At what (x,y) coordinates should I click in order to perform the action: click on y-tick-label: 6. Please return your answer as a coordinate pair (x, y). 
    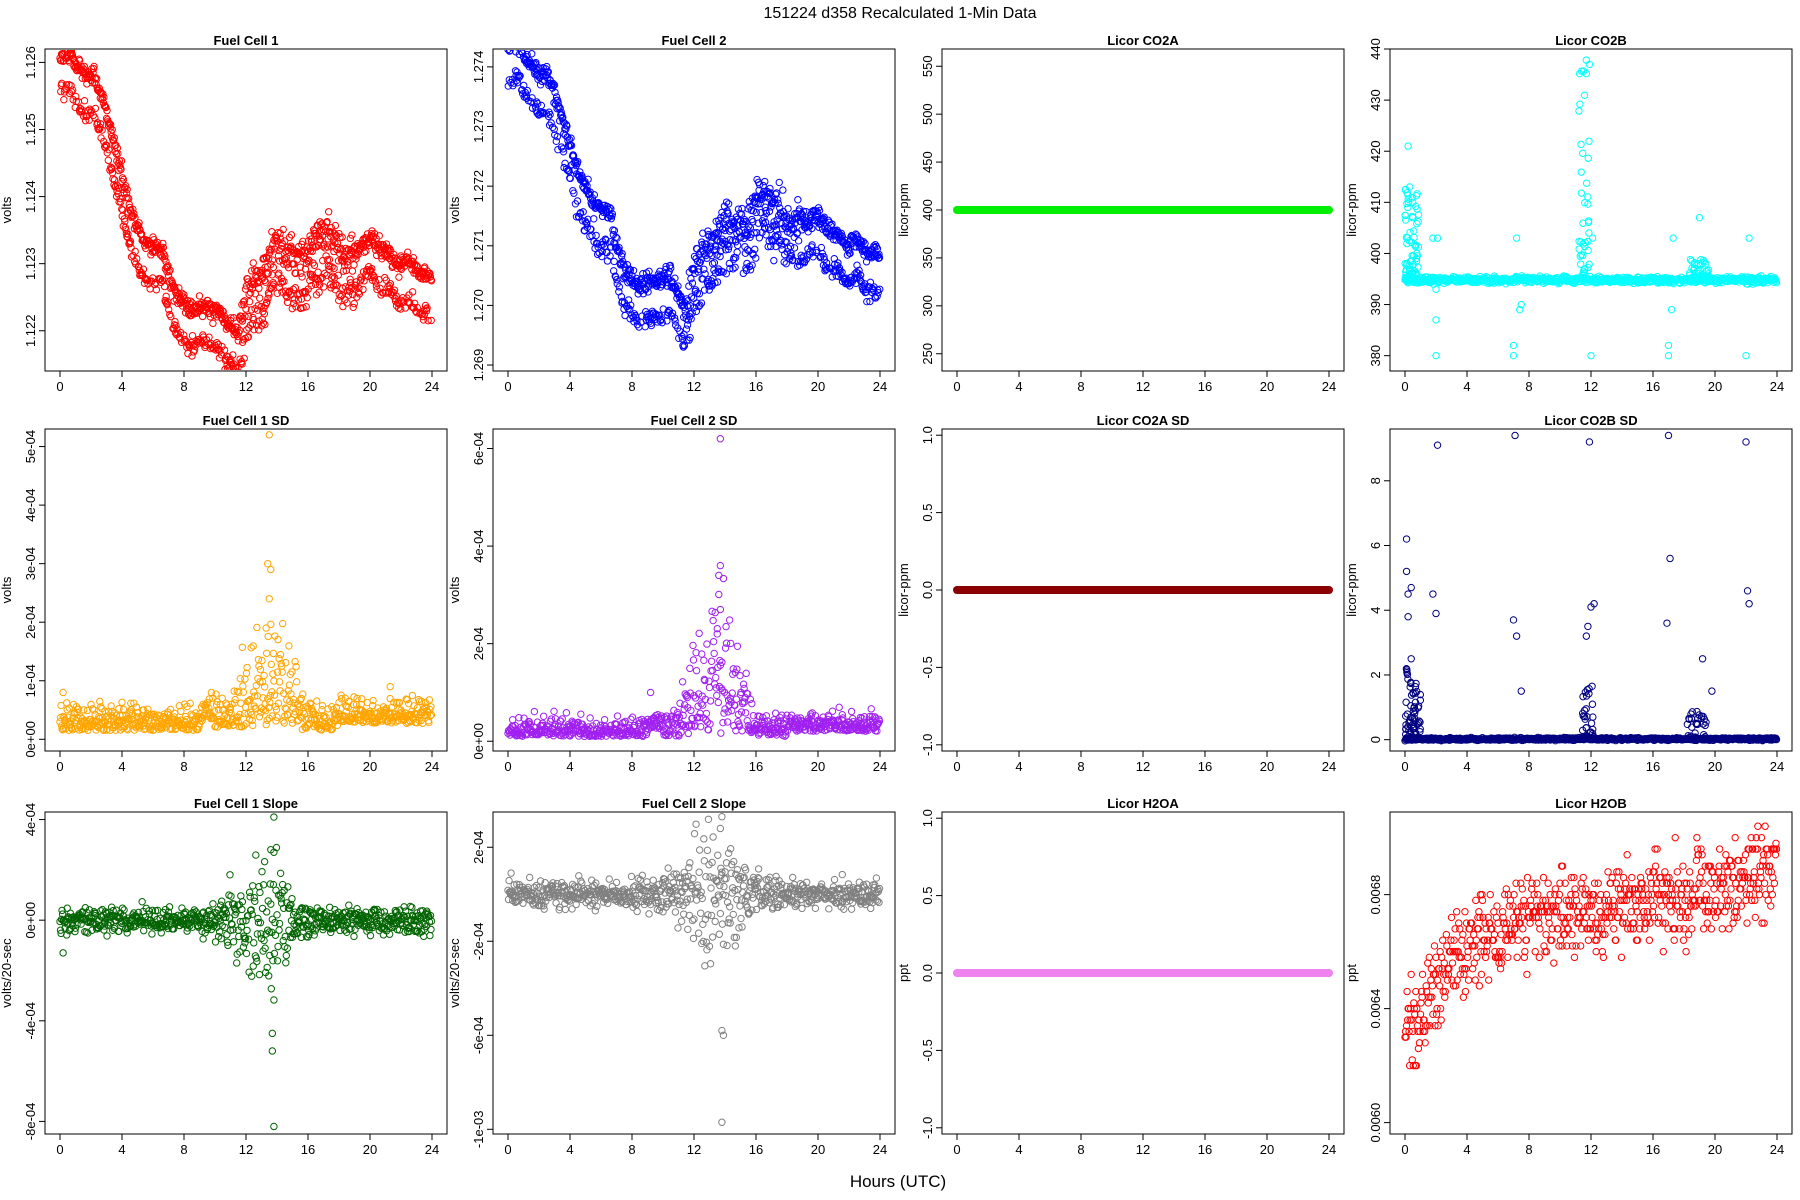
    Looking at the image, I should click on (1375, 545).